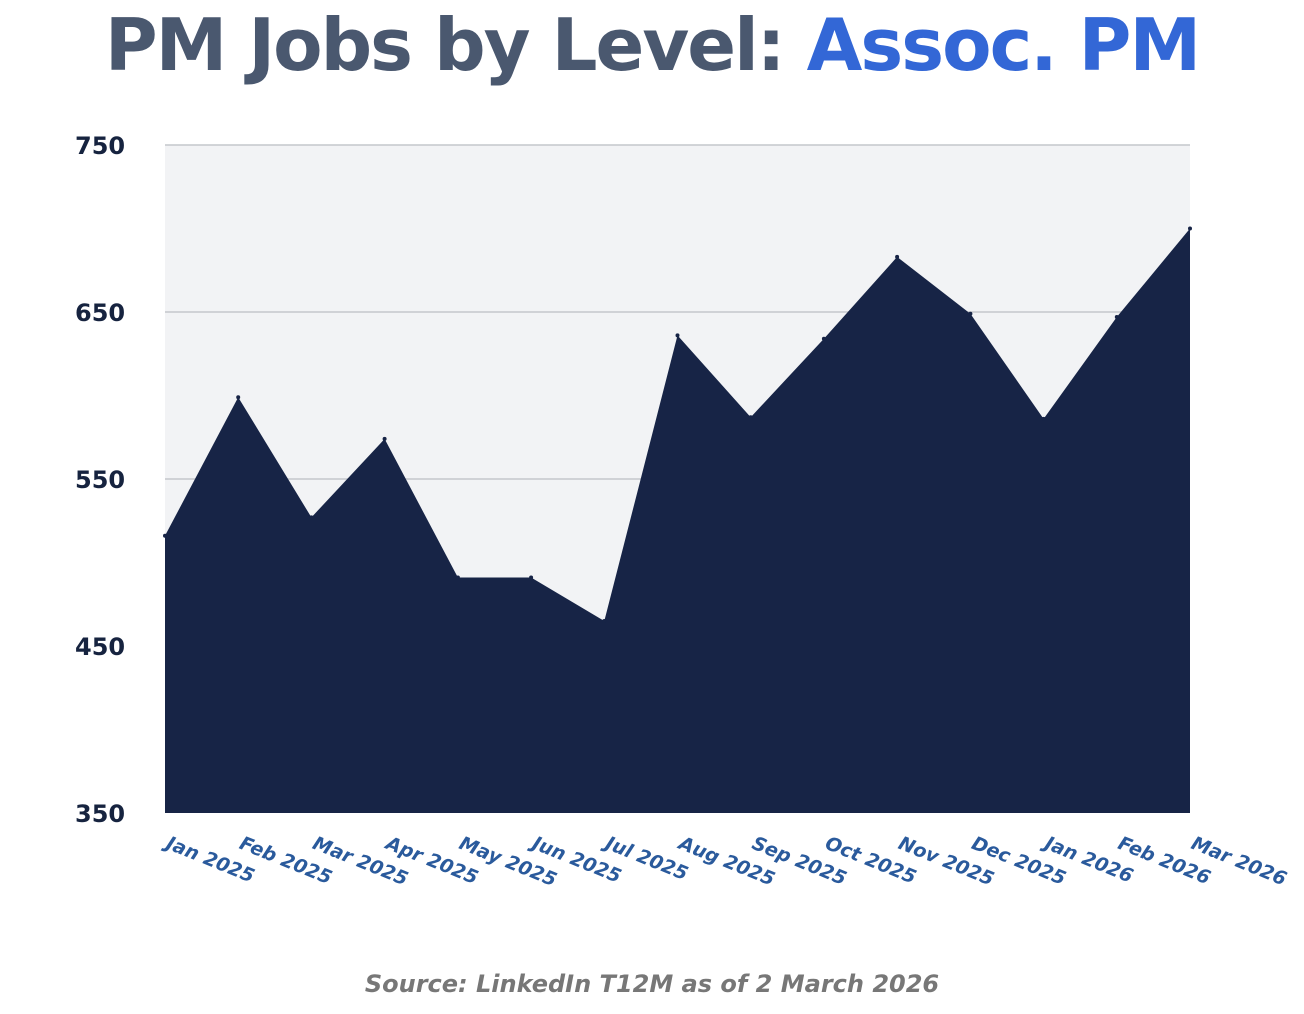  Describe the element at coordinates (100, 313) in the screenshot. I see `y-tick-label: 650` at that location.